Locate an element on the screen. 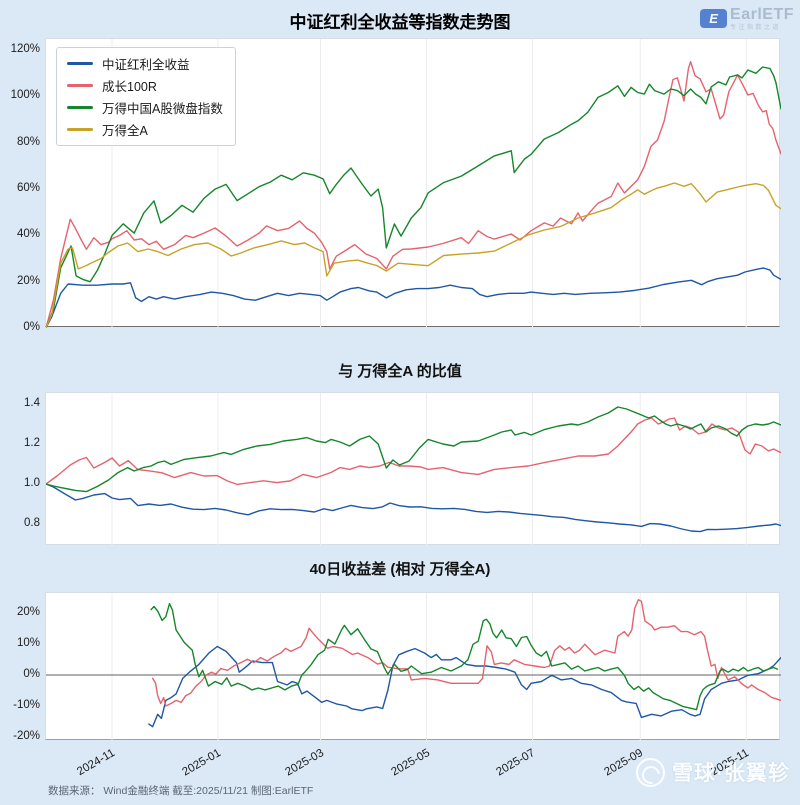  legend-swatch-blue is located at coordinates (80, 63).